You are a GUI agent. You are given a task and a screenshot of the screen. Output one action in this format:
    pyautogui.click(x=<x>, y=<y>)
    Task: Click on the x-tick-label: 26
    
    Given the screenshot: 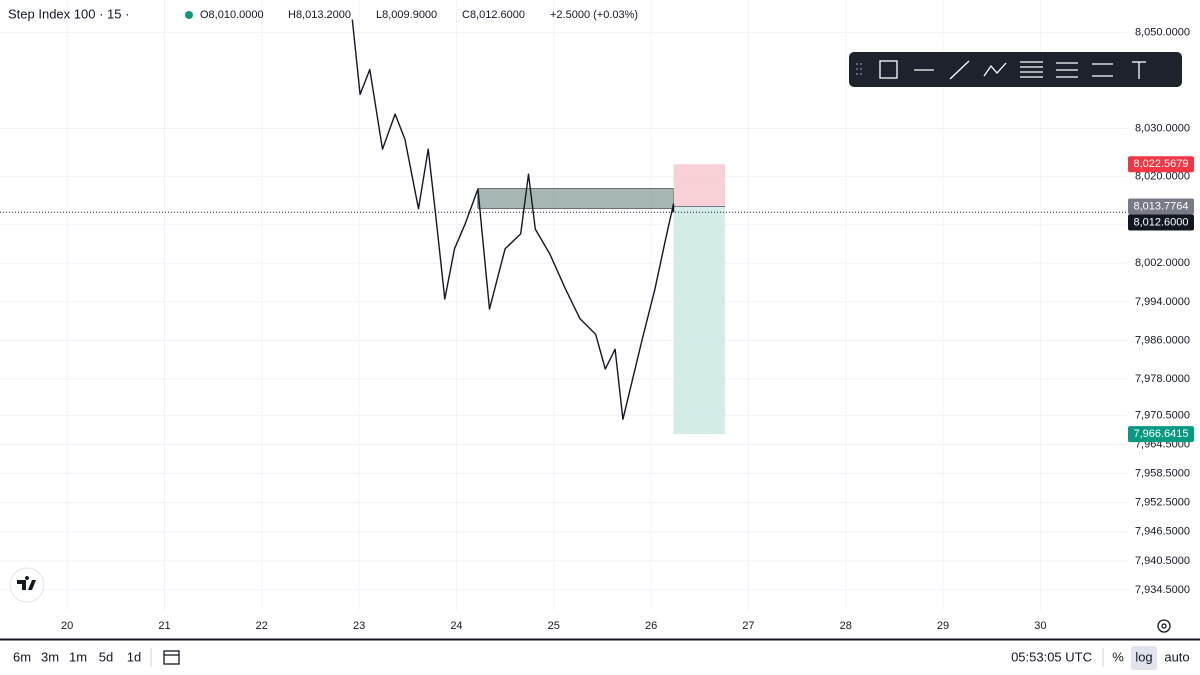 What is the action you would take?
    pyautogui.click(x=651, y=626)
    